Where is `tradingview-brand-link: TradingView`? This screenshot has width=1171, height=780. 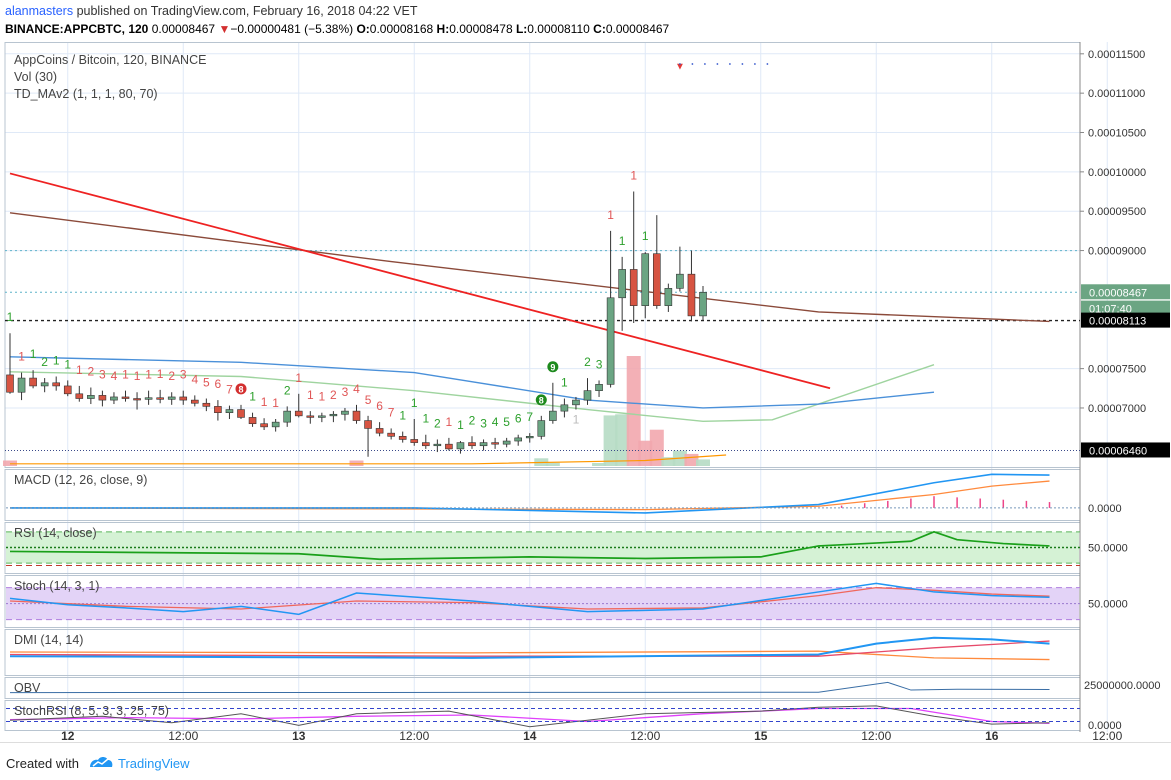
tradingview-brand-link: TradingView is located at coordinates (154, 763).